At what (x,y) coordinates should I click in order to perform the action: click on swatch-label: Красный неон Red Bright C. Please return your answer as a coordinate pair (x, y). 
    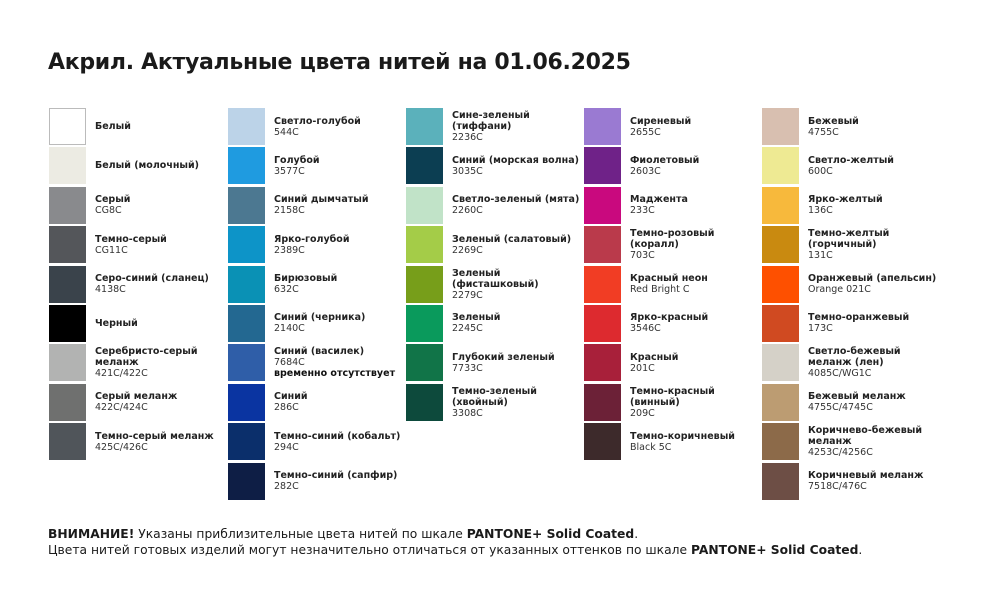
    Looking at the image, I should click on (696, 284).